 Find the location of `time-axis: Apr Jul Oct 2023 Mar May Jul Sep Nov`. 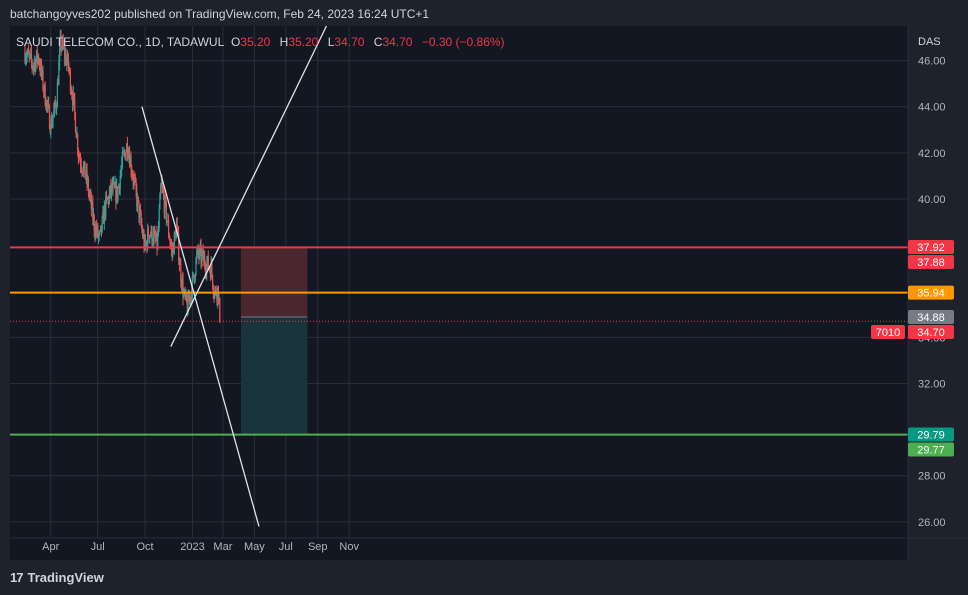

time-axis: Apr Jul Oct 2023 Mar May Jul Sep Nov is located at coordinates (489, 545).